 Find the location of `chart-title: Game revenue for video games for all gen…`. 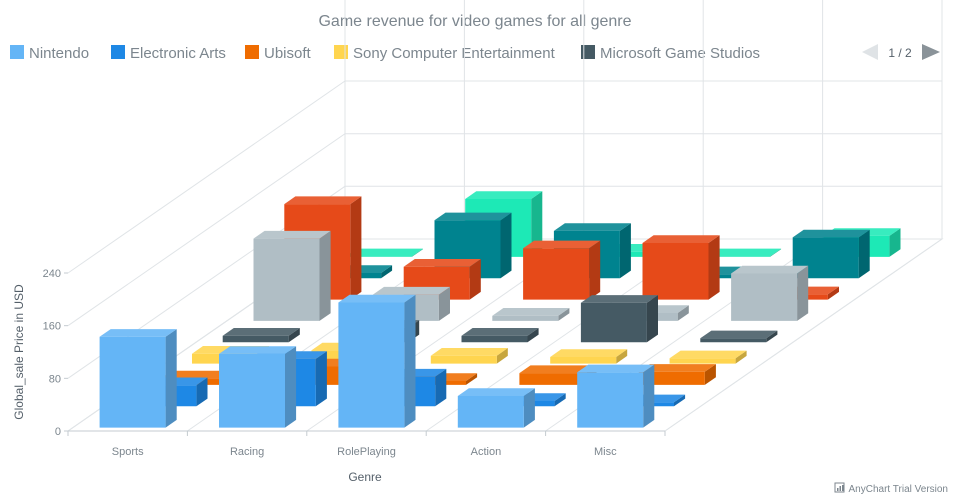

chart-title: Game revenue for video games for all gen… is located at coordinates (474, 21).